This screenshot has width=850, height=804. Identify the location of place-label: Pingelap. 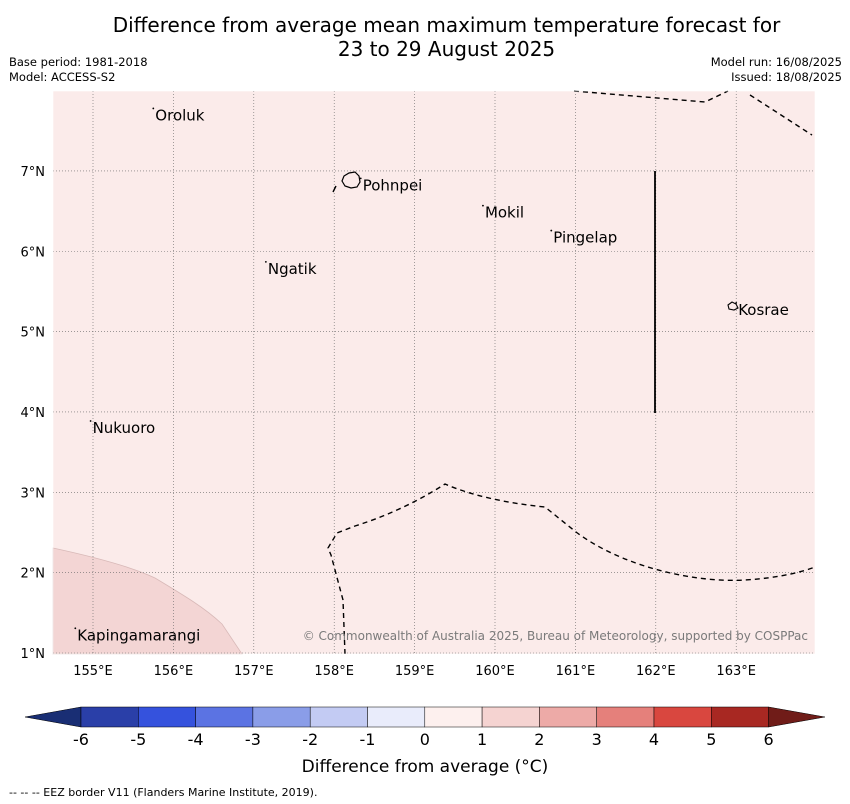
(585, 238).